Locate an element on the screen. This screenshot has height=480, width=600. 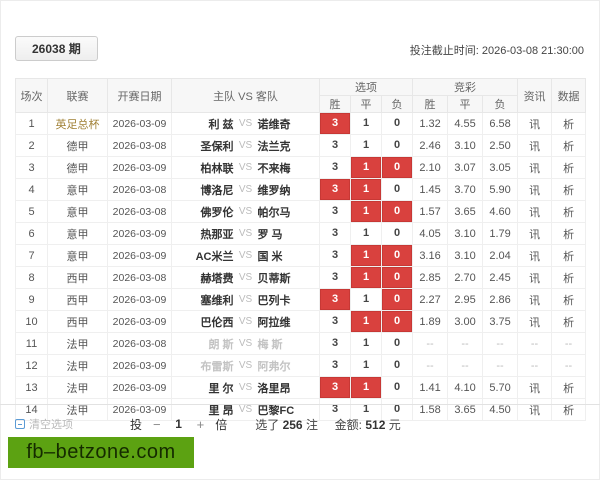
odds-draw: 3.07 is located at coordinates (465, 167).